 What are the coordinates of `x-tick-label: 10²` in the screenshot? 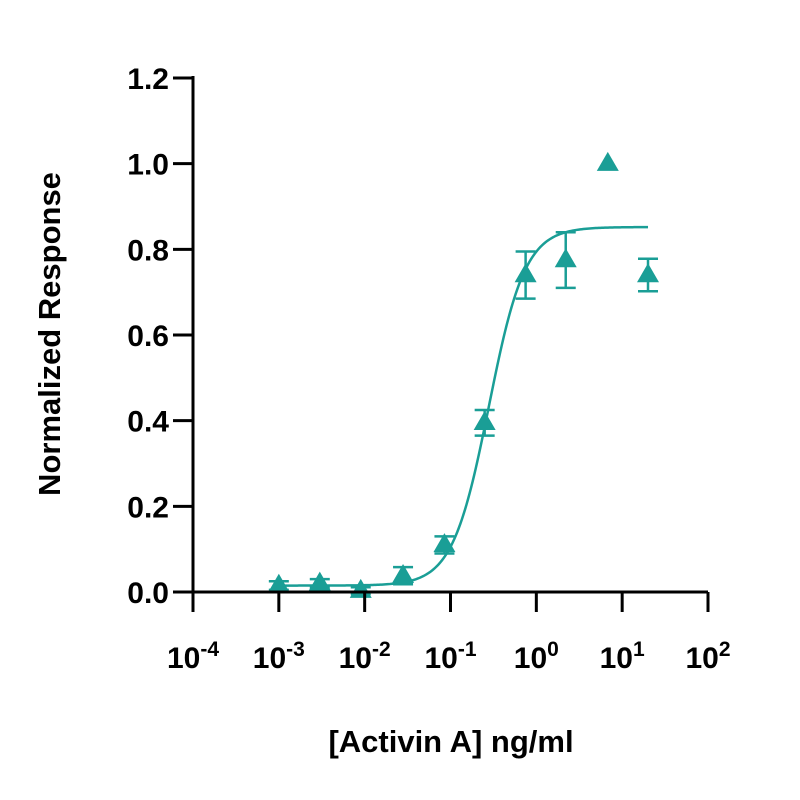 It's located at (707, 656).